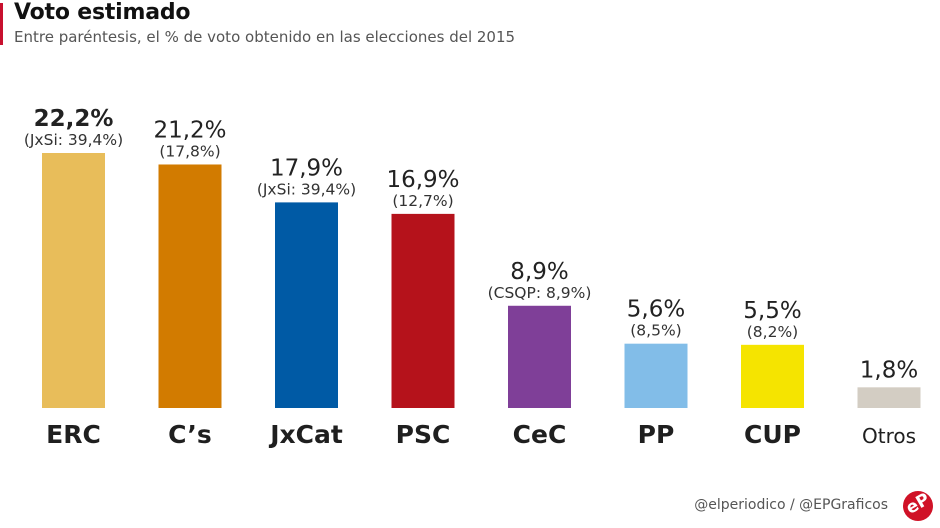 The image size is (940, 528). What do you see at coordinates (540, 293) in the screenshot?
I see `previous-result-label: (CSQP: 8,9%)` at bounding box center [540, 293].